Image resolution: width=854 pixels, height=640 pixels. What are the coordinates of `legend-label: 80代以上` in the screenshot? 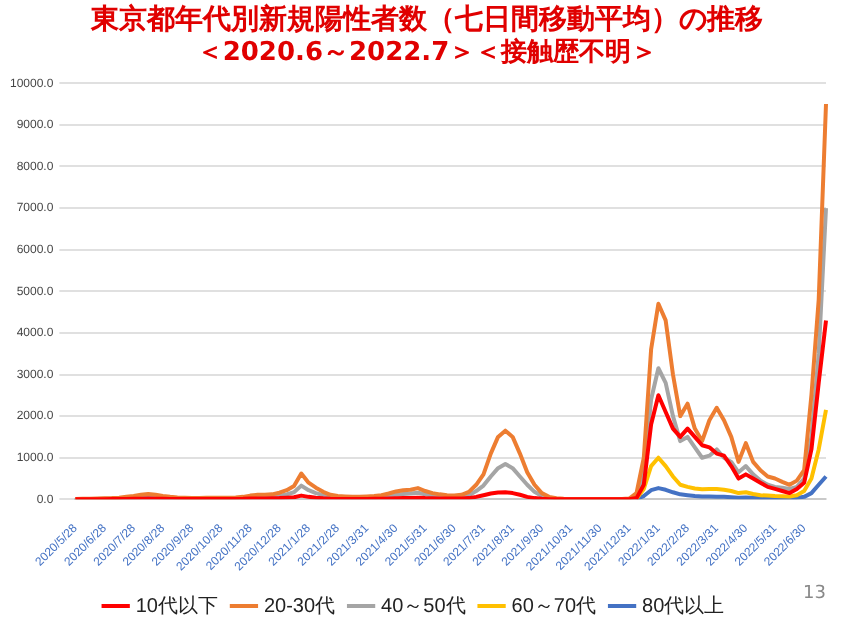 It's located at (683, 605).